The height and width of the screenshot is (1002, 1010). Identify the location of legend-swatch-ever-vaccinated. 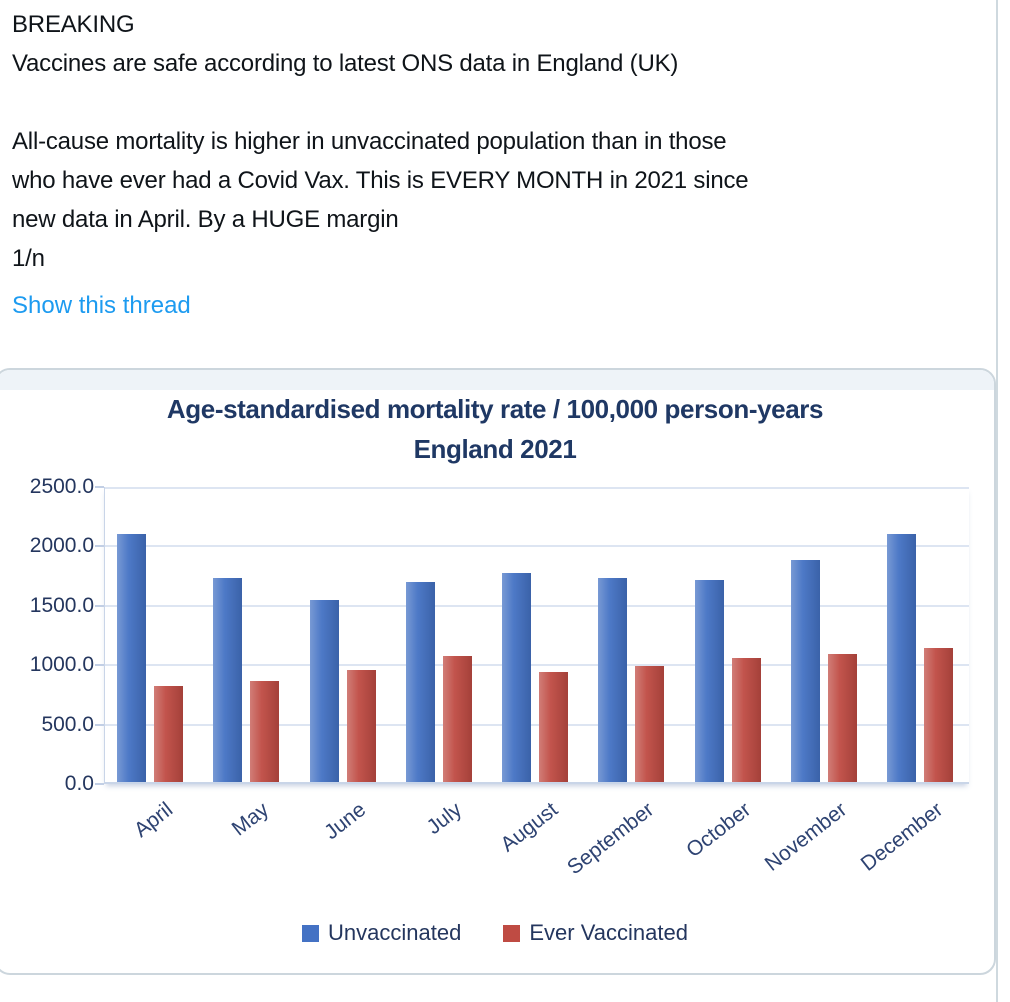
(512, 933).